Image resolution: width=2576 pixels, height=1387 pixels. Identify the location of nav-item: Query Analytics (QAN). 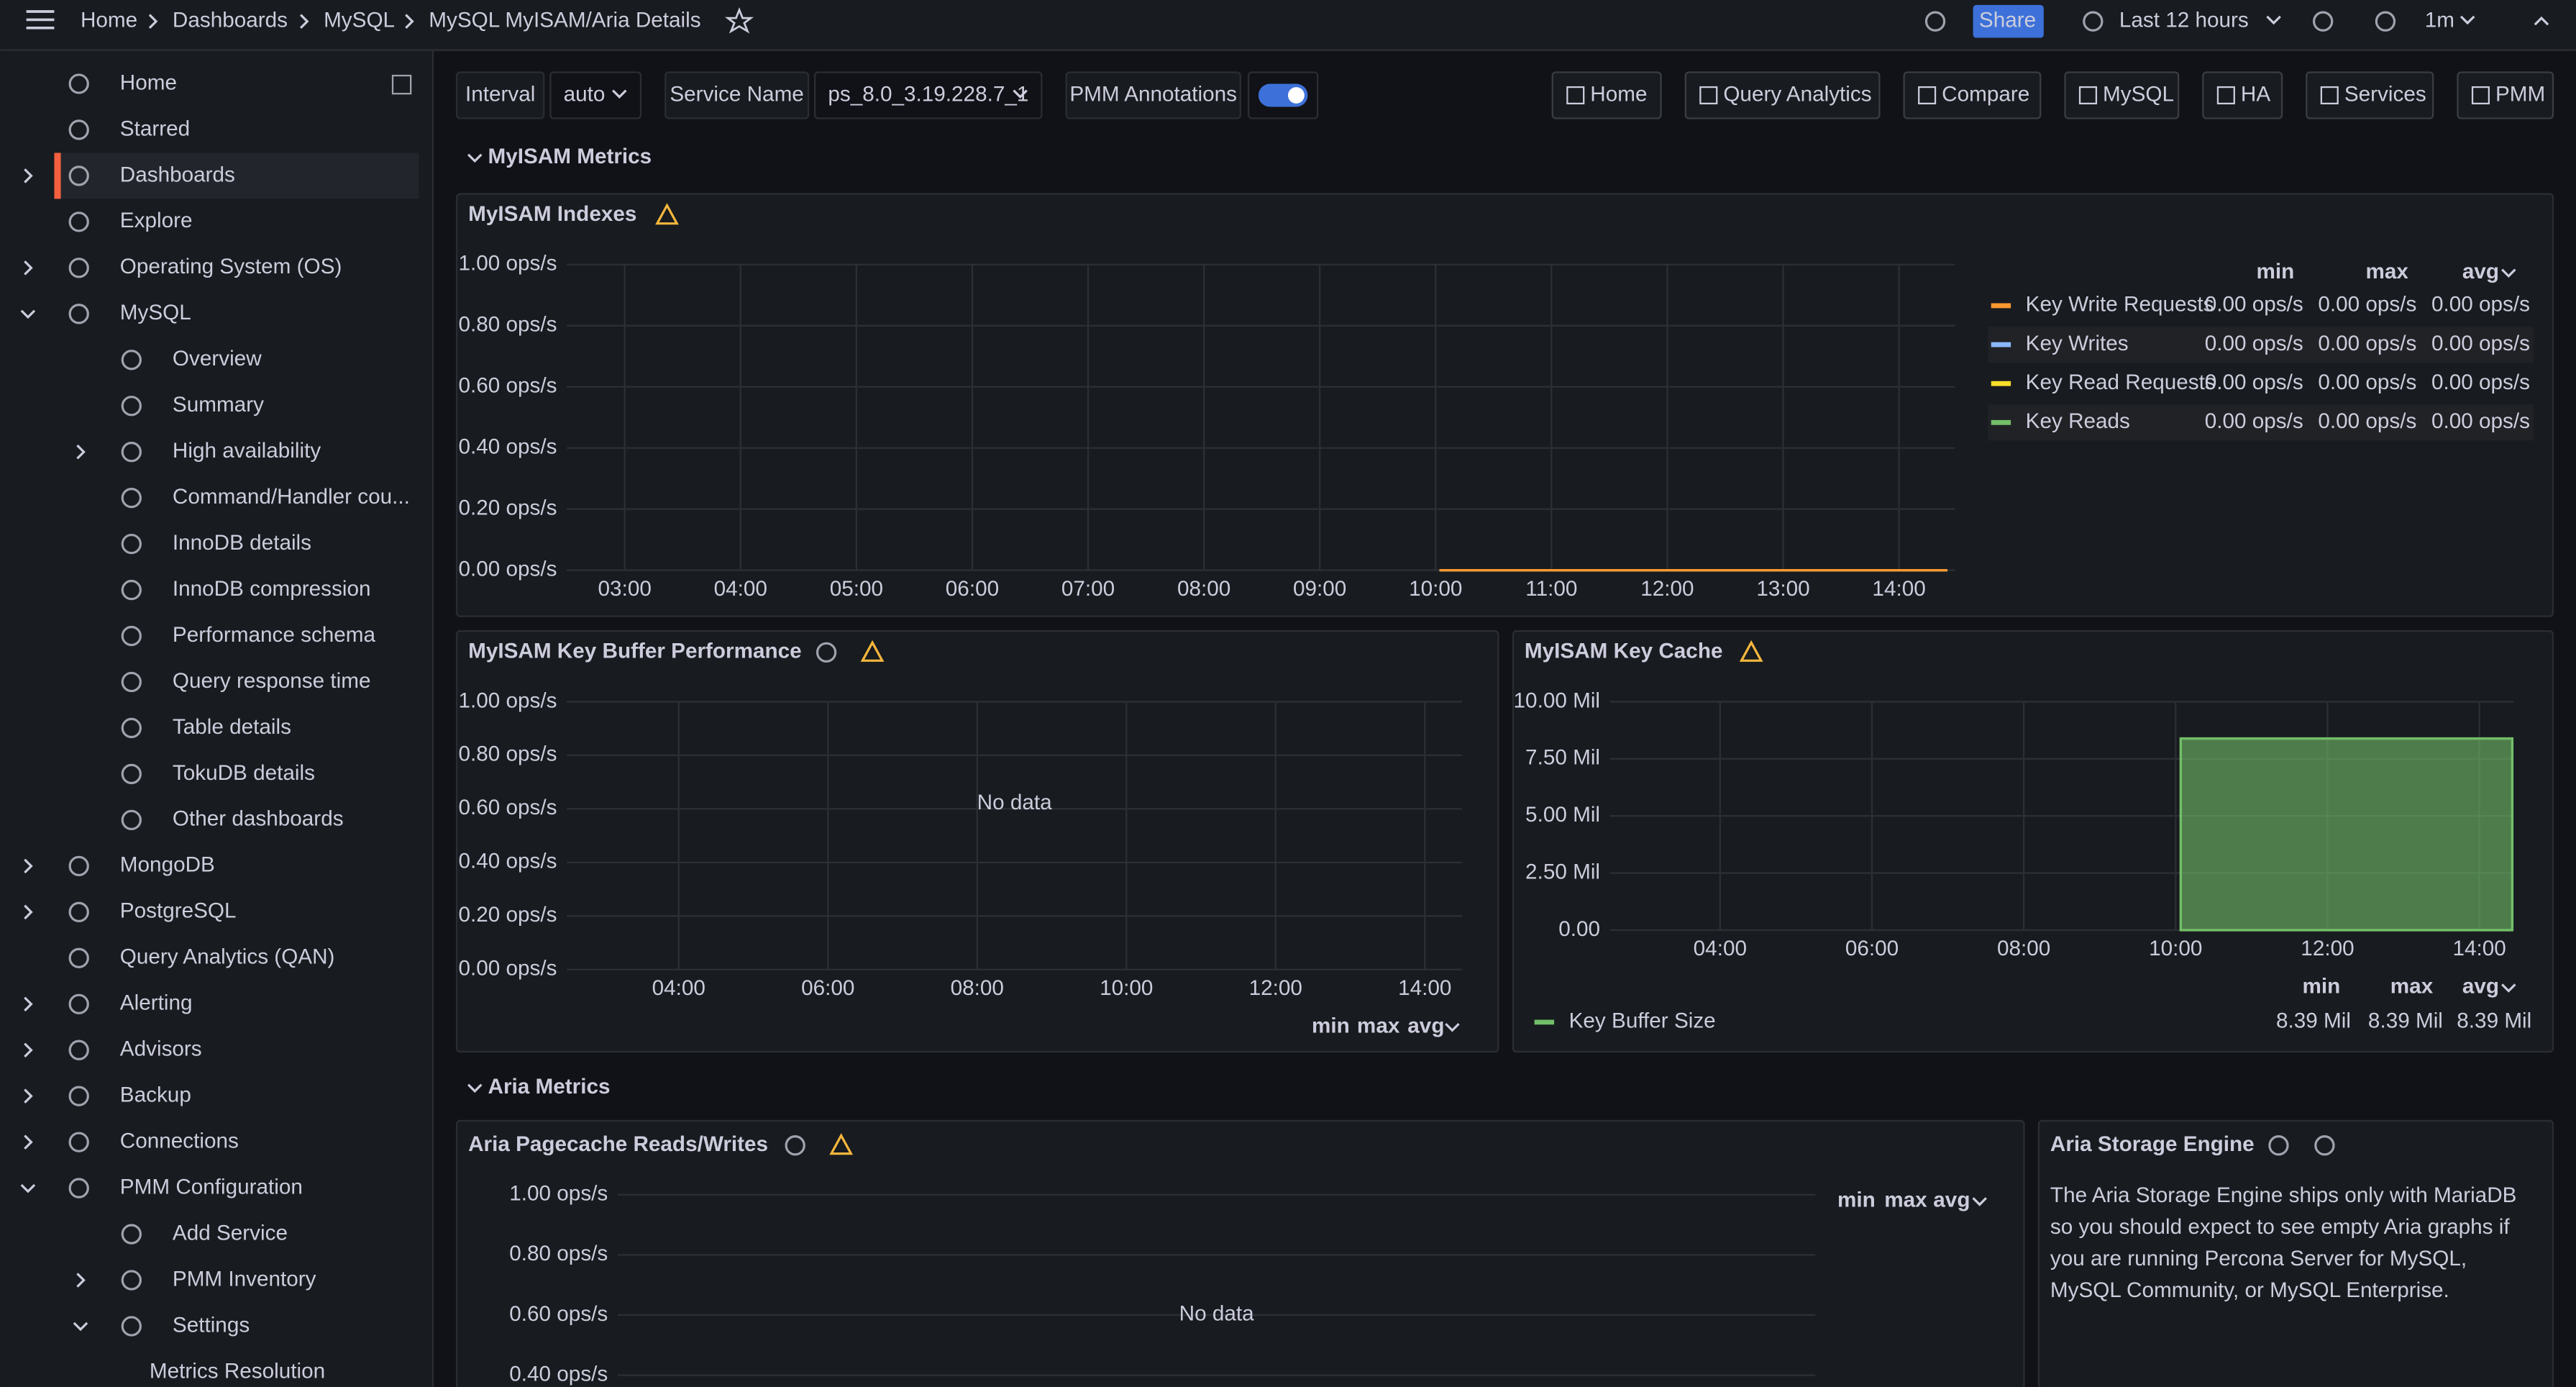
(228, 957).